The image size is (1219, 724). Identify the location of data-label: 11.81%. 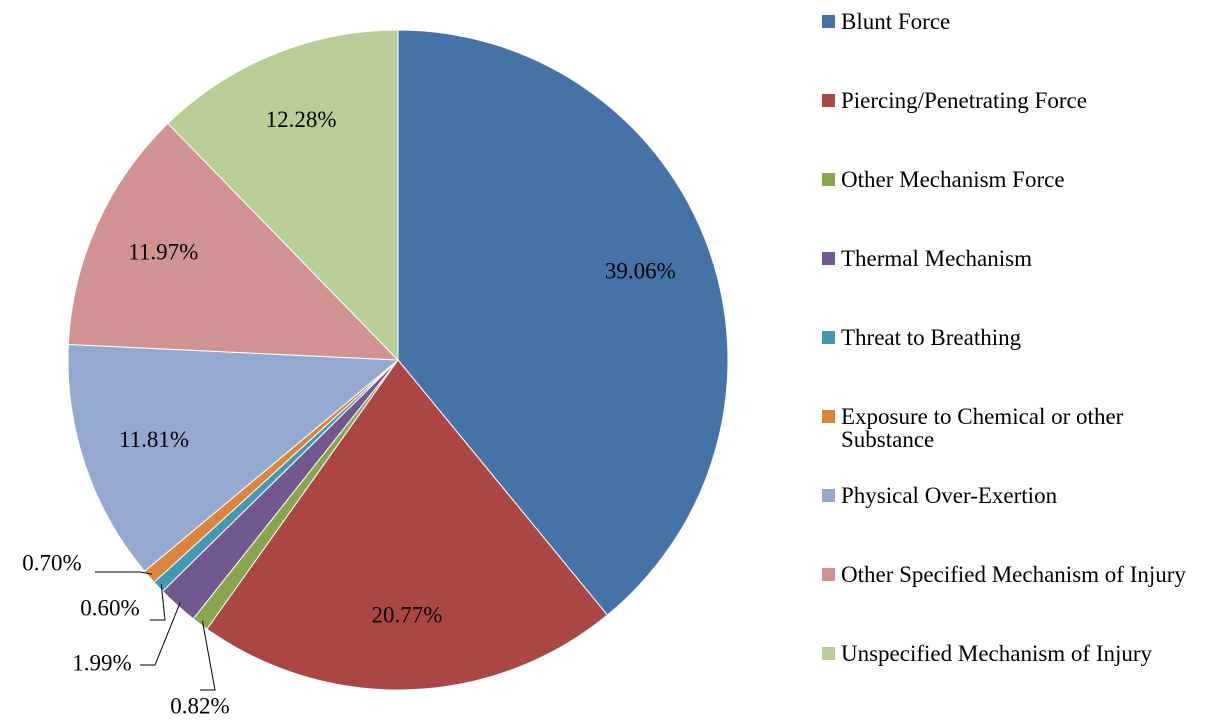
(154, 439).